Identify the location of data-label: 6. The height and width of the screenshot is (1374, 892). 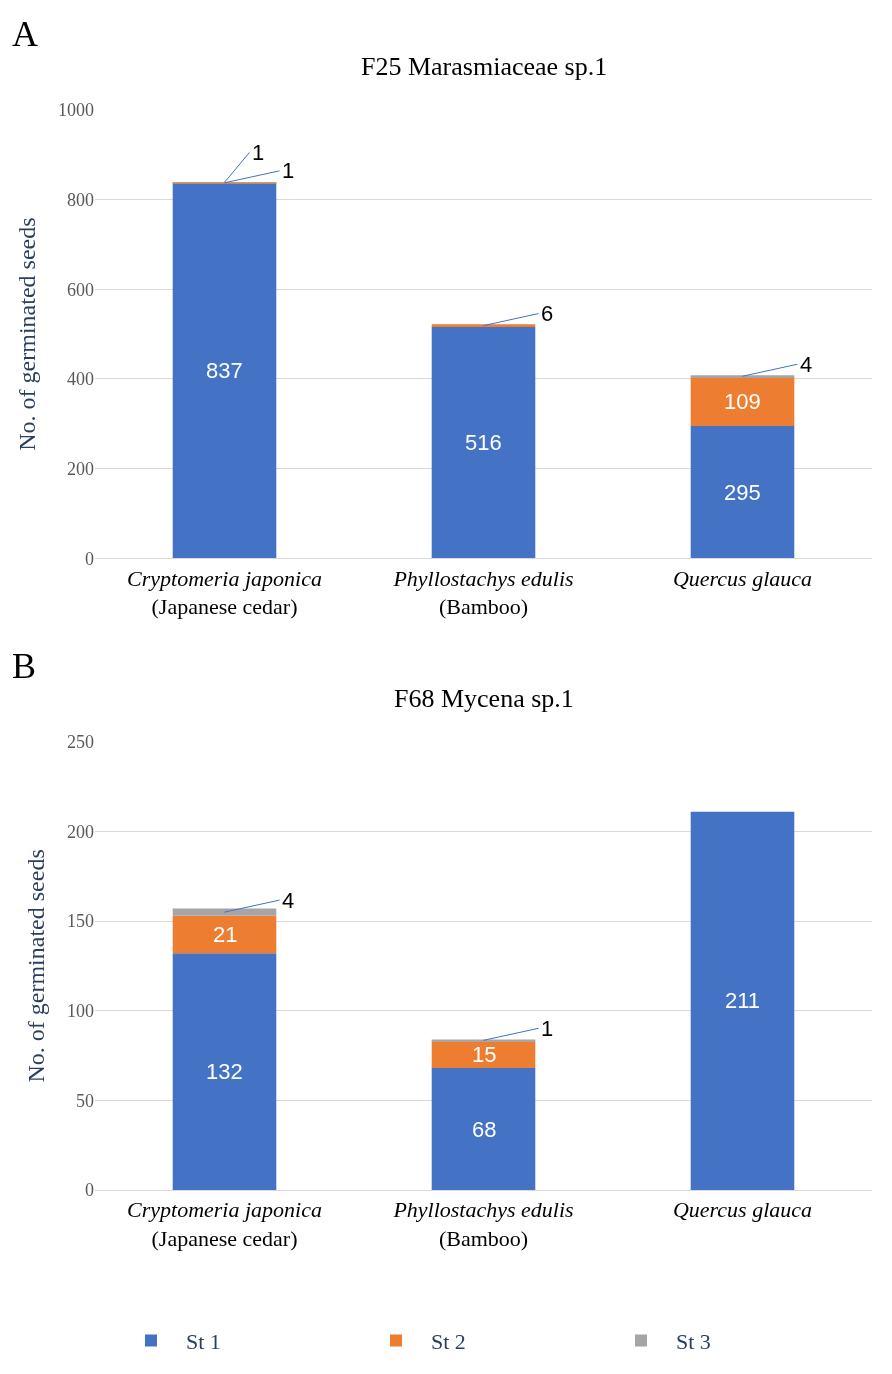
(547, 313).